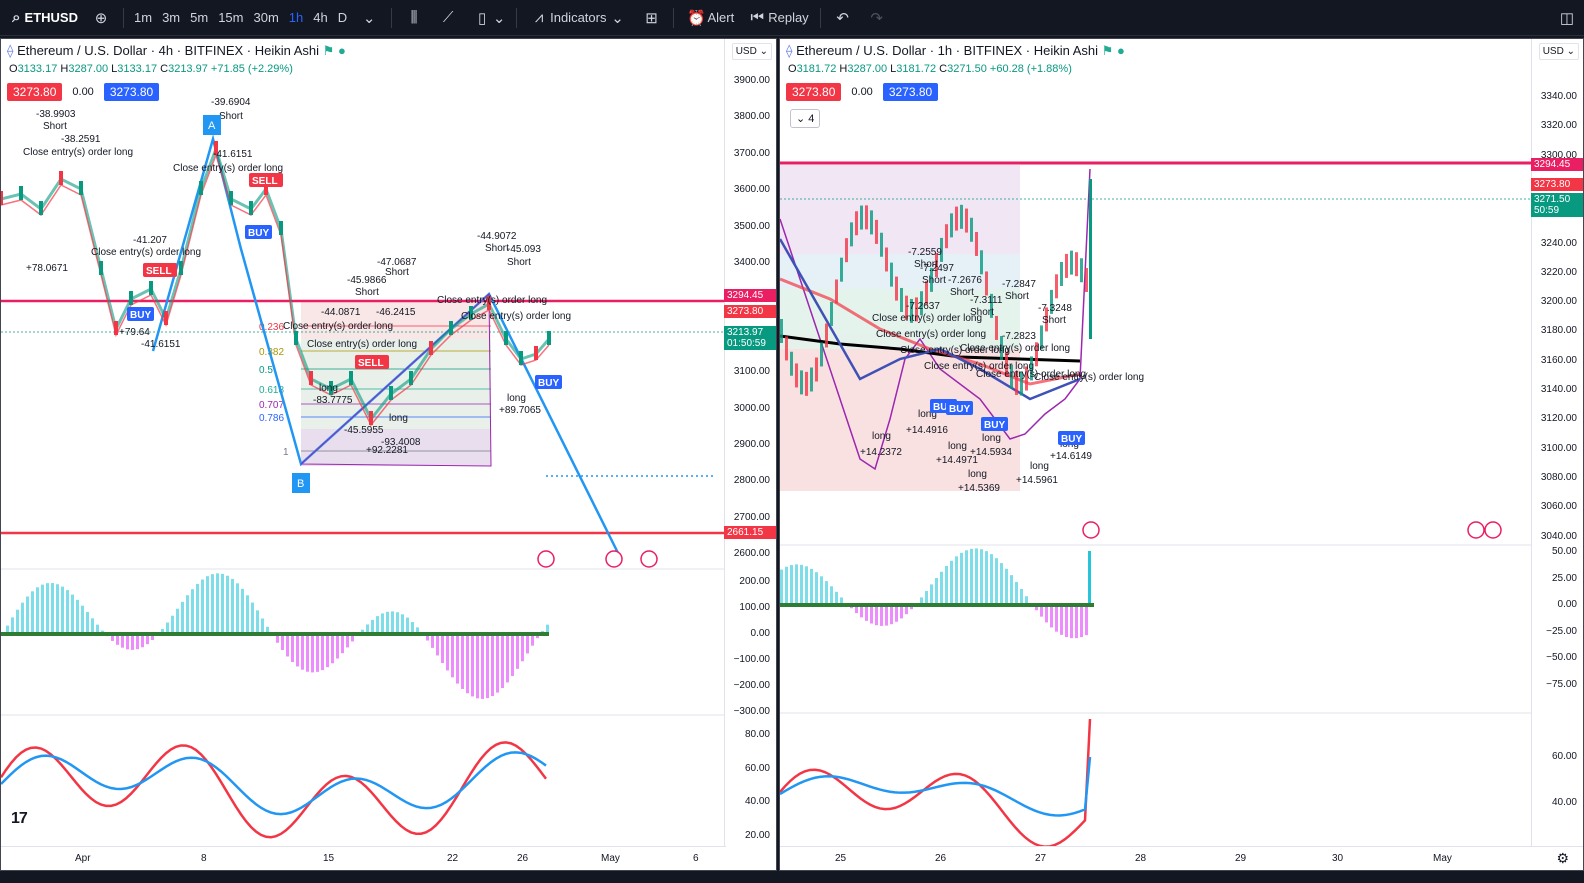  What do you see at coordinates (286, 452) in the screenshot?
I see `fib-level-label: 1` at bounding box center [286, 452].